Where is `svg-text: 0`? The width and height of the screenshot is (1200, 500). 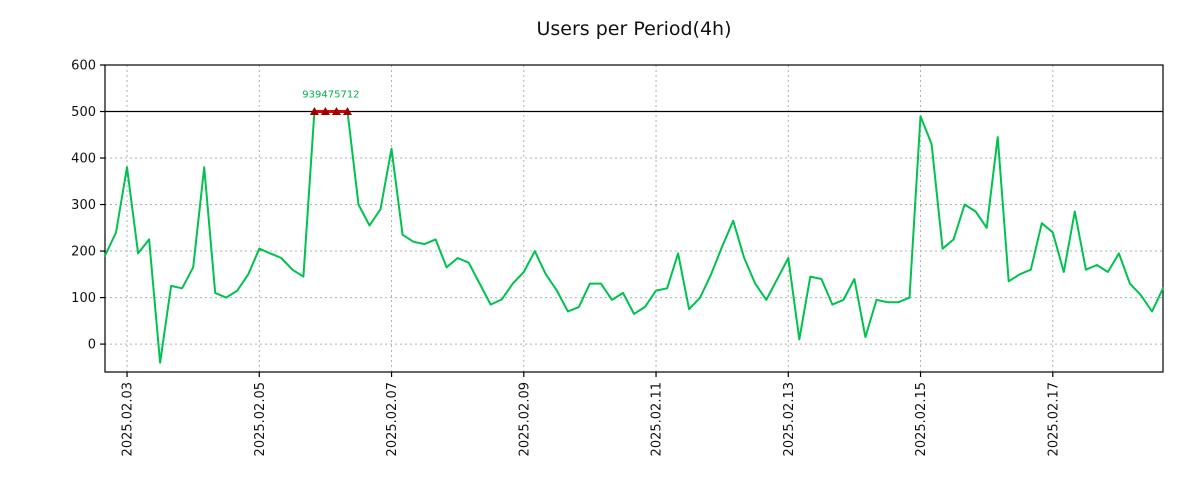 svg-text: 0 is located at coordinates (92, 345).